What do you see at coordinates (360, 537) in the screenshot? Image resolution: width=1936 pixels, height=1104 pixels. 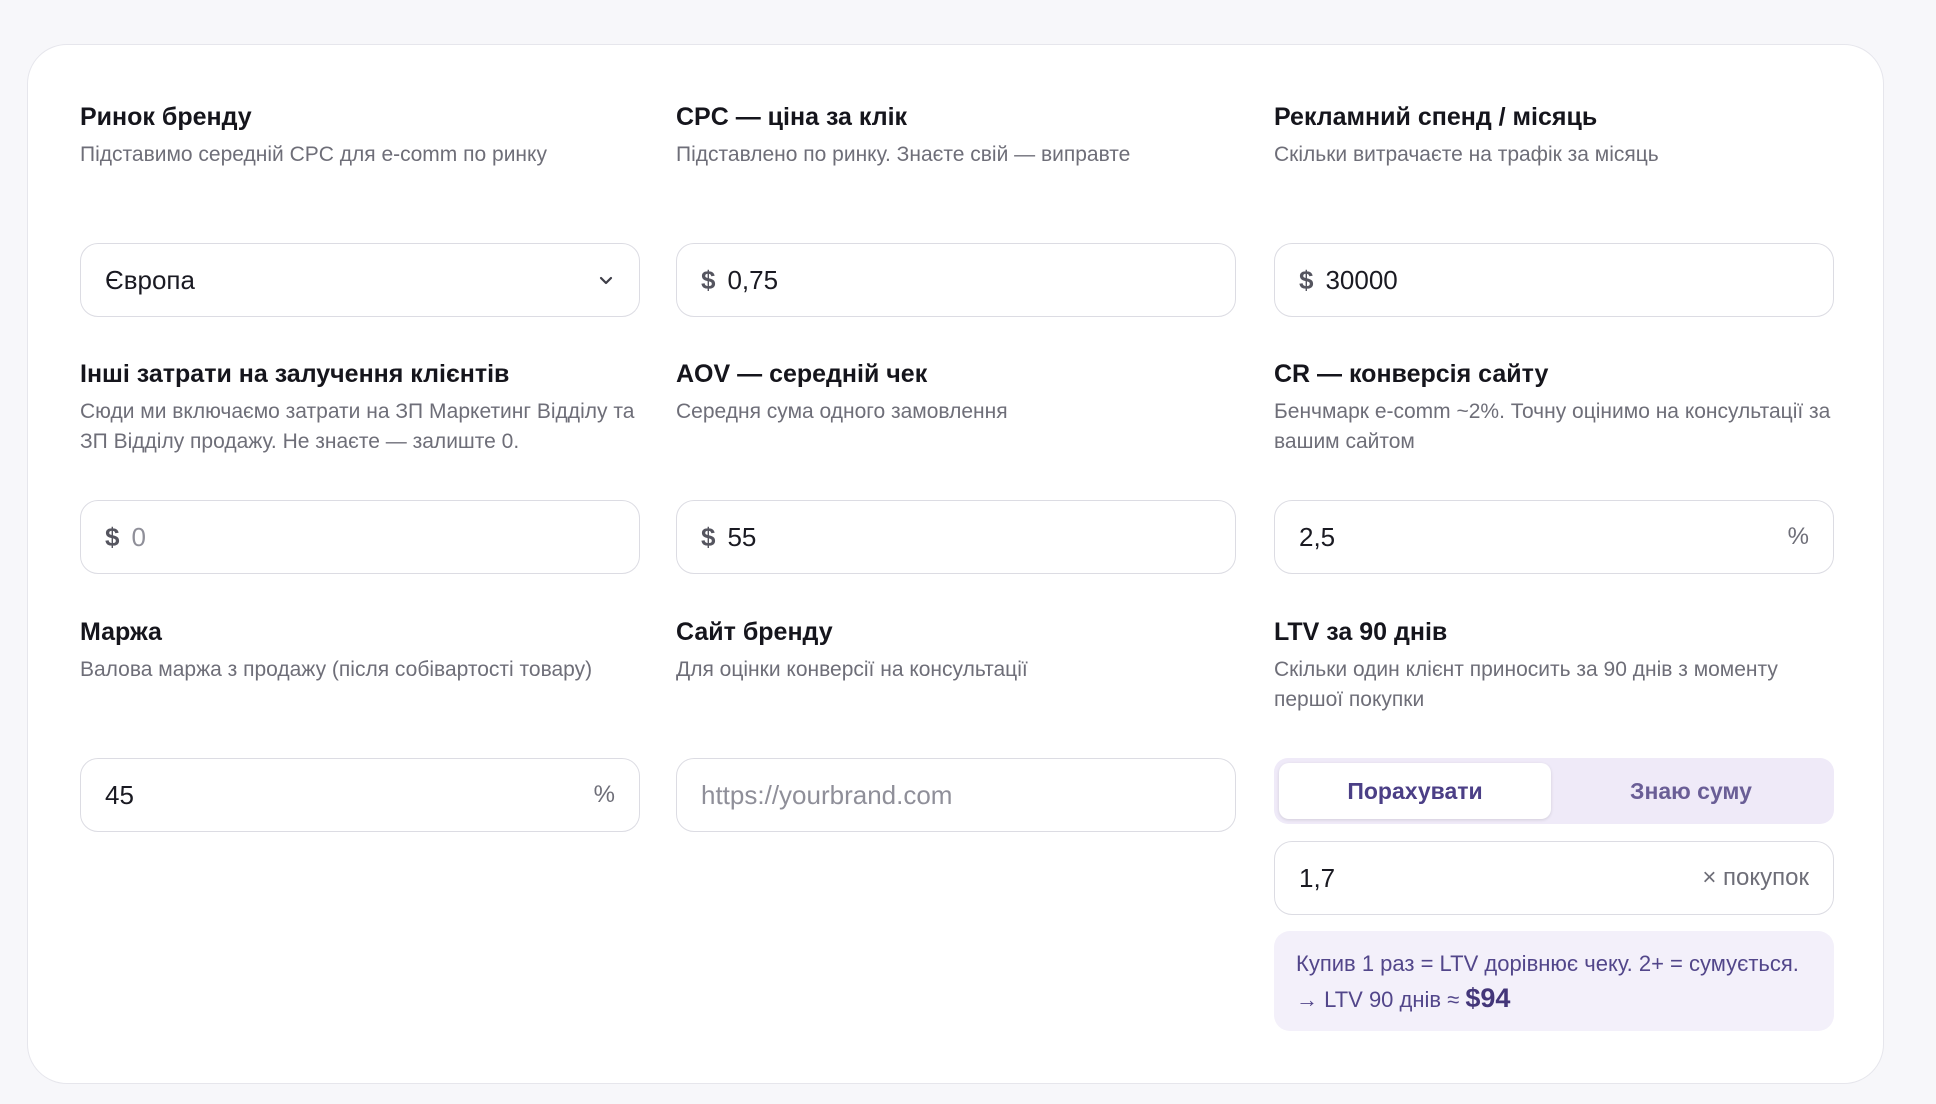 I see `text-input: $0` at bounding box center [360, 537].